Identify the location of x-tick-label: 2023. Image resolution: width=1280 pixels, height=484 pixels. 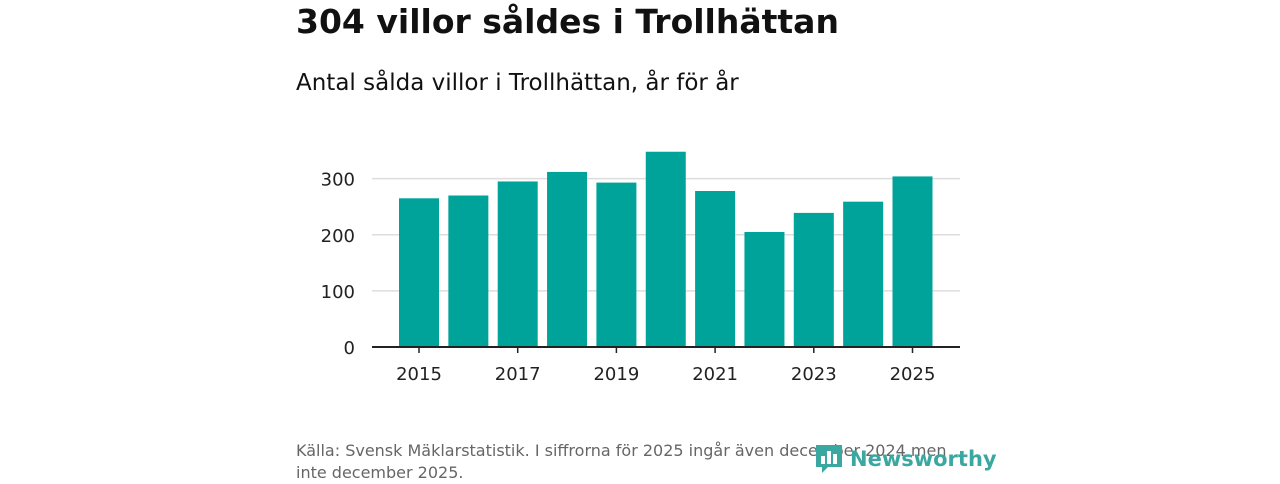
(814, 374).